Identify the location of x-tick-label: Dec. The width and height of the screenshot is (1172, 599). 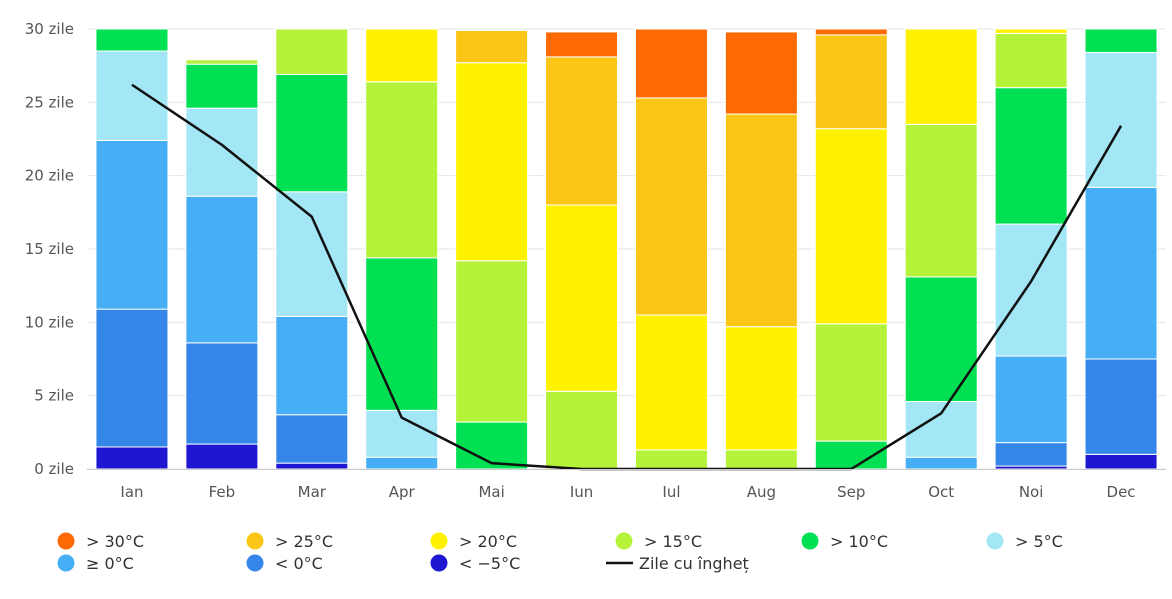
(1121, 492).